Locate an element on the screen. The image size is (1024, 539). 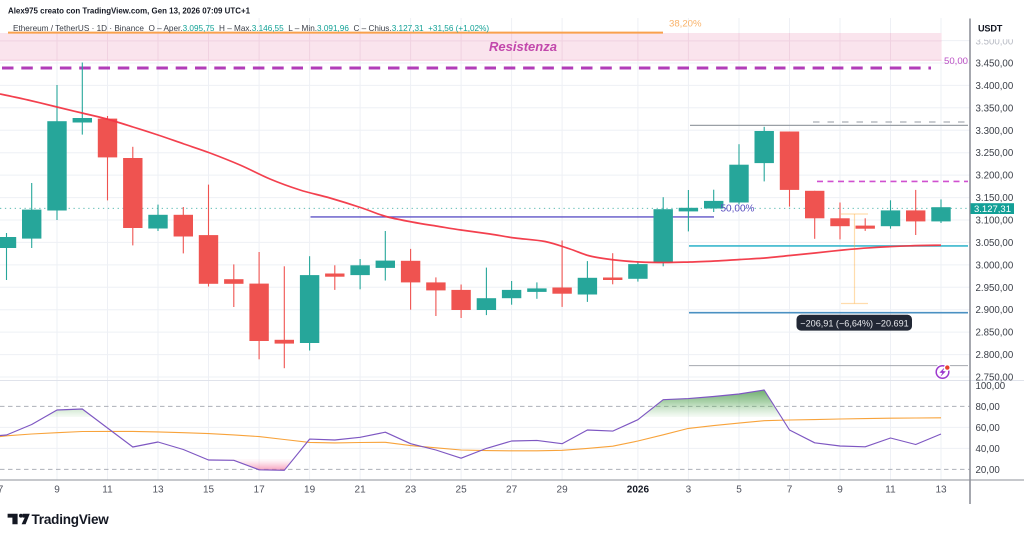
svg-text: Resistenza is located at coordinates (523, 46).